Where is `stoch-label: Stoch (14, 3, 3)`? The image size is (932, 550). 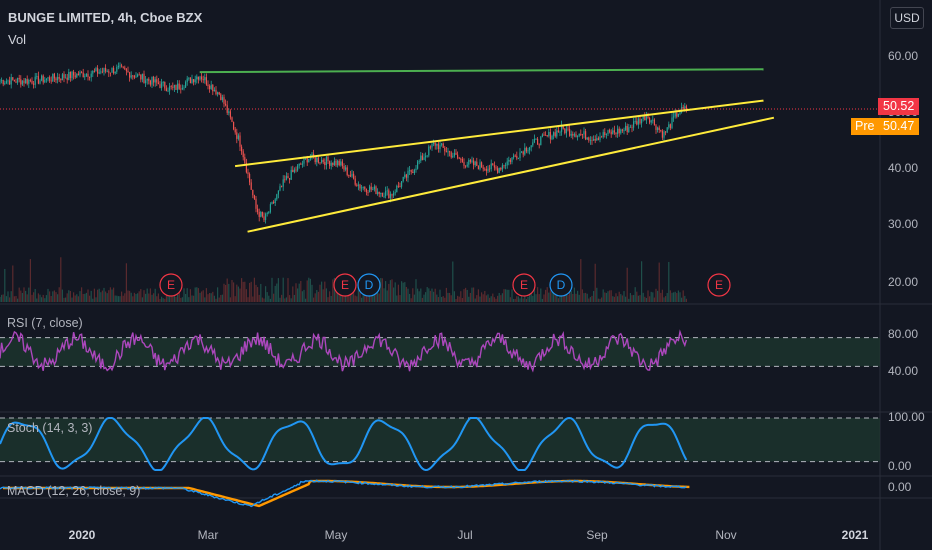 stoch-label: Stoch (14, 3, 3) is located at coordinates (50, 428).